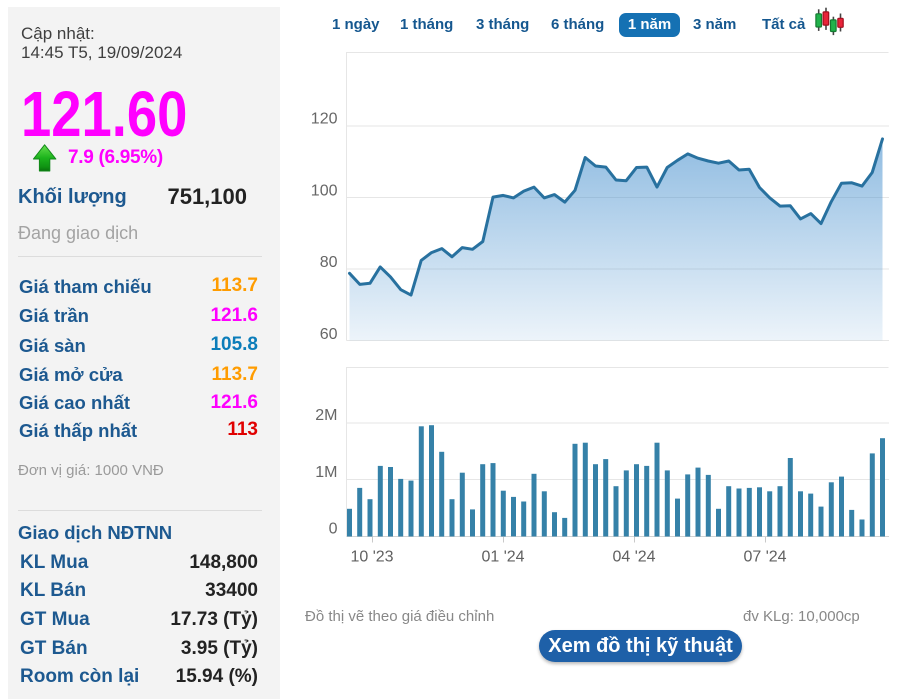  Describe the element at coordinates (371, 557) in the screenshot. I see `svg-text: 10 '23` at that location.